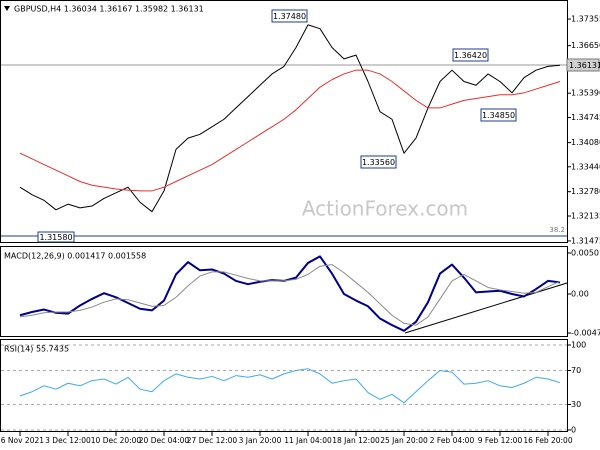 Image resolution: width=600 pixels, height=450 pixels. What do you see at coordinates (557, 230) in the screenshot?
I see `fib-label: 38.2` at bounding box center [557, 230].